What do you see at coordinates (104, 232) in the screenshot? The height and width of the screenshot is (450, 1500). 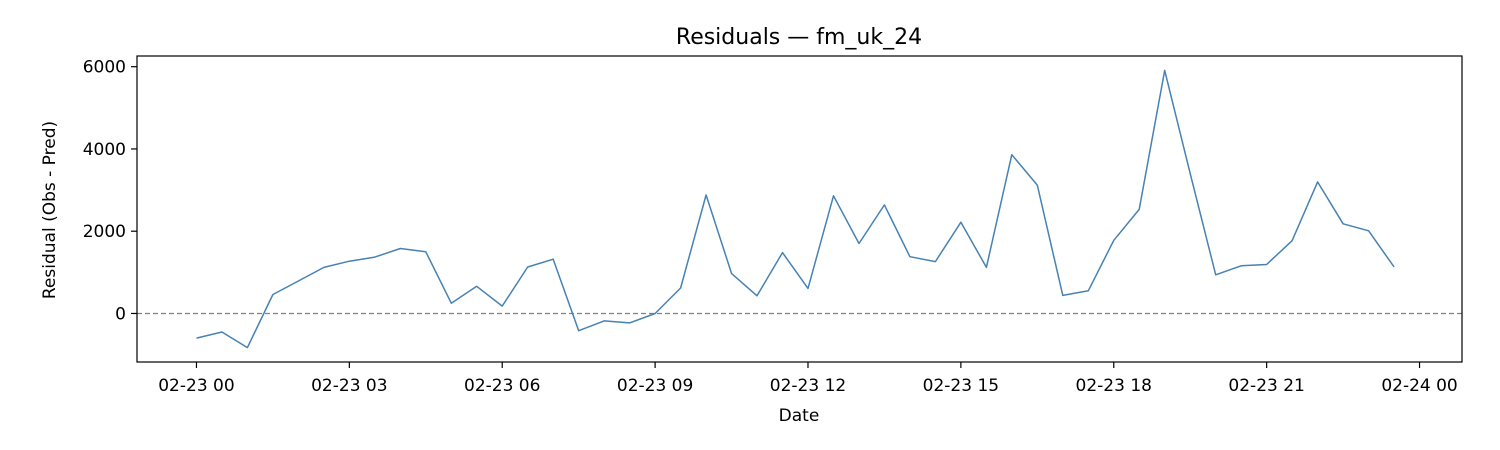 I see `y-tick-label: 2000` at bounding box center [104, 232].